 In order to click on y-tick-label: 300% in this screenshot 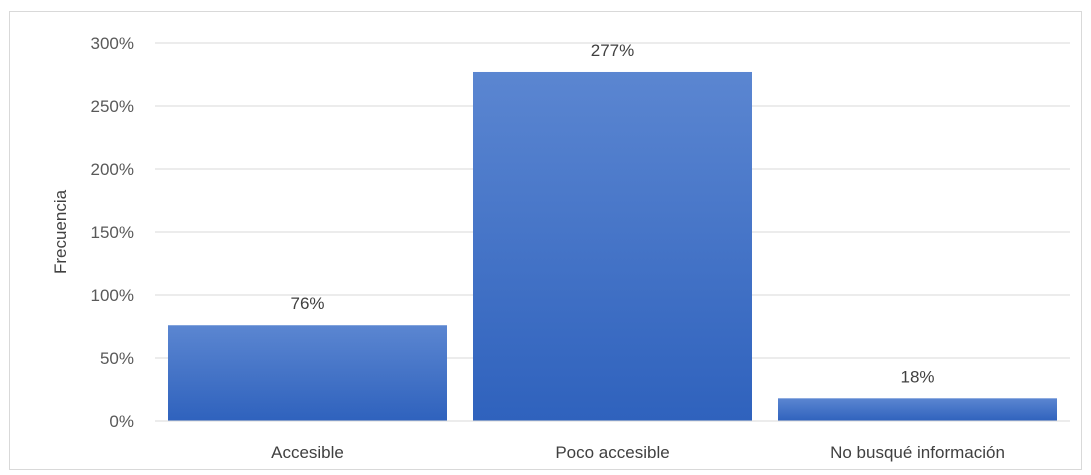, I will do `click(112, 43)`.